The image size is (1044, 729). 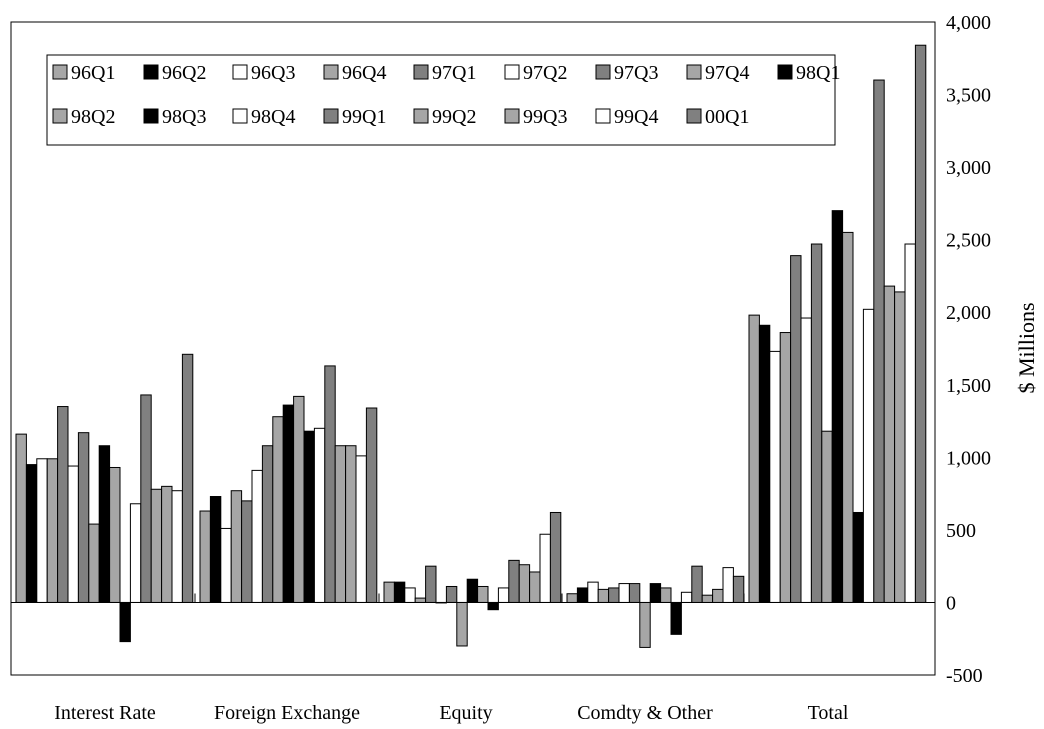 I want to click on bar-99Q4-total, so click(x=910, y=423).